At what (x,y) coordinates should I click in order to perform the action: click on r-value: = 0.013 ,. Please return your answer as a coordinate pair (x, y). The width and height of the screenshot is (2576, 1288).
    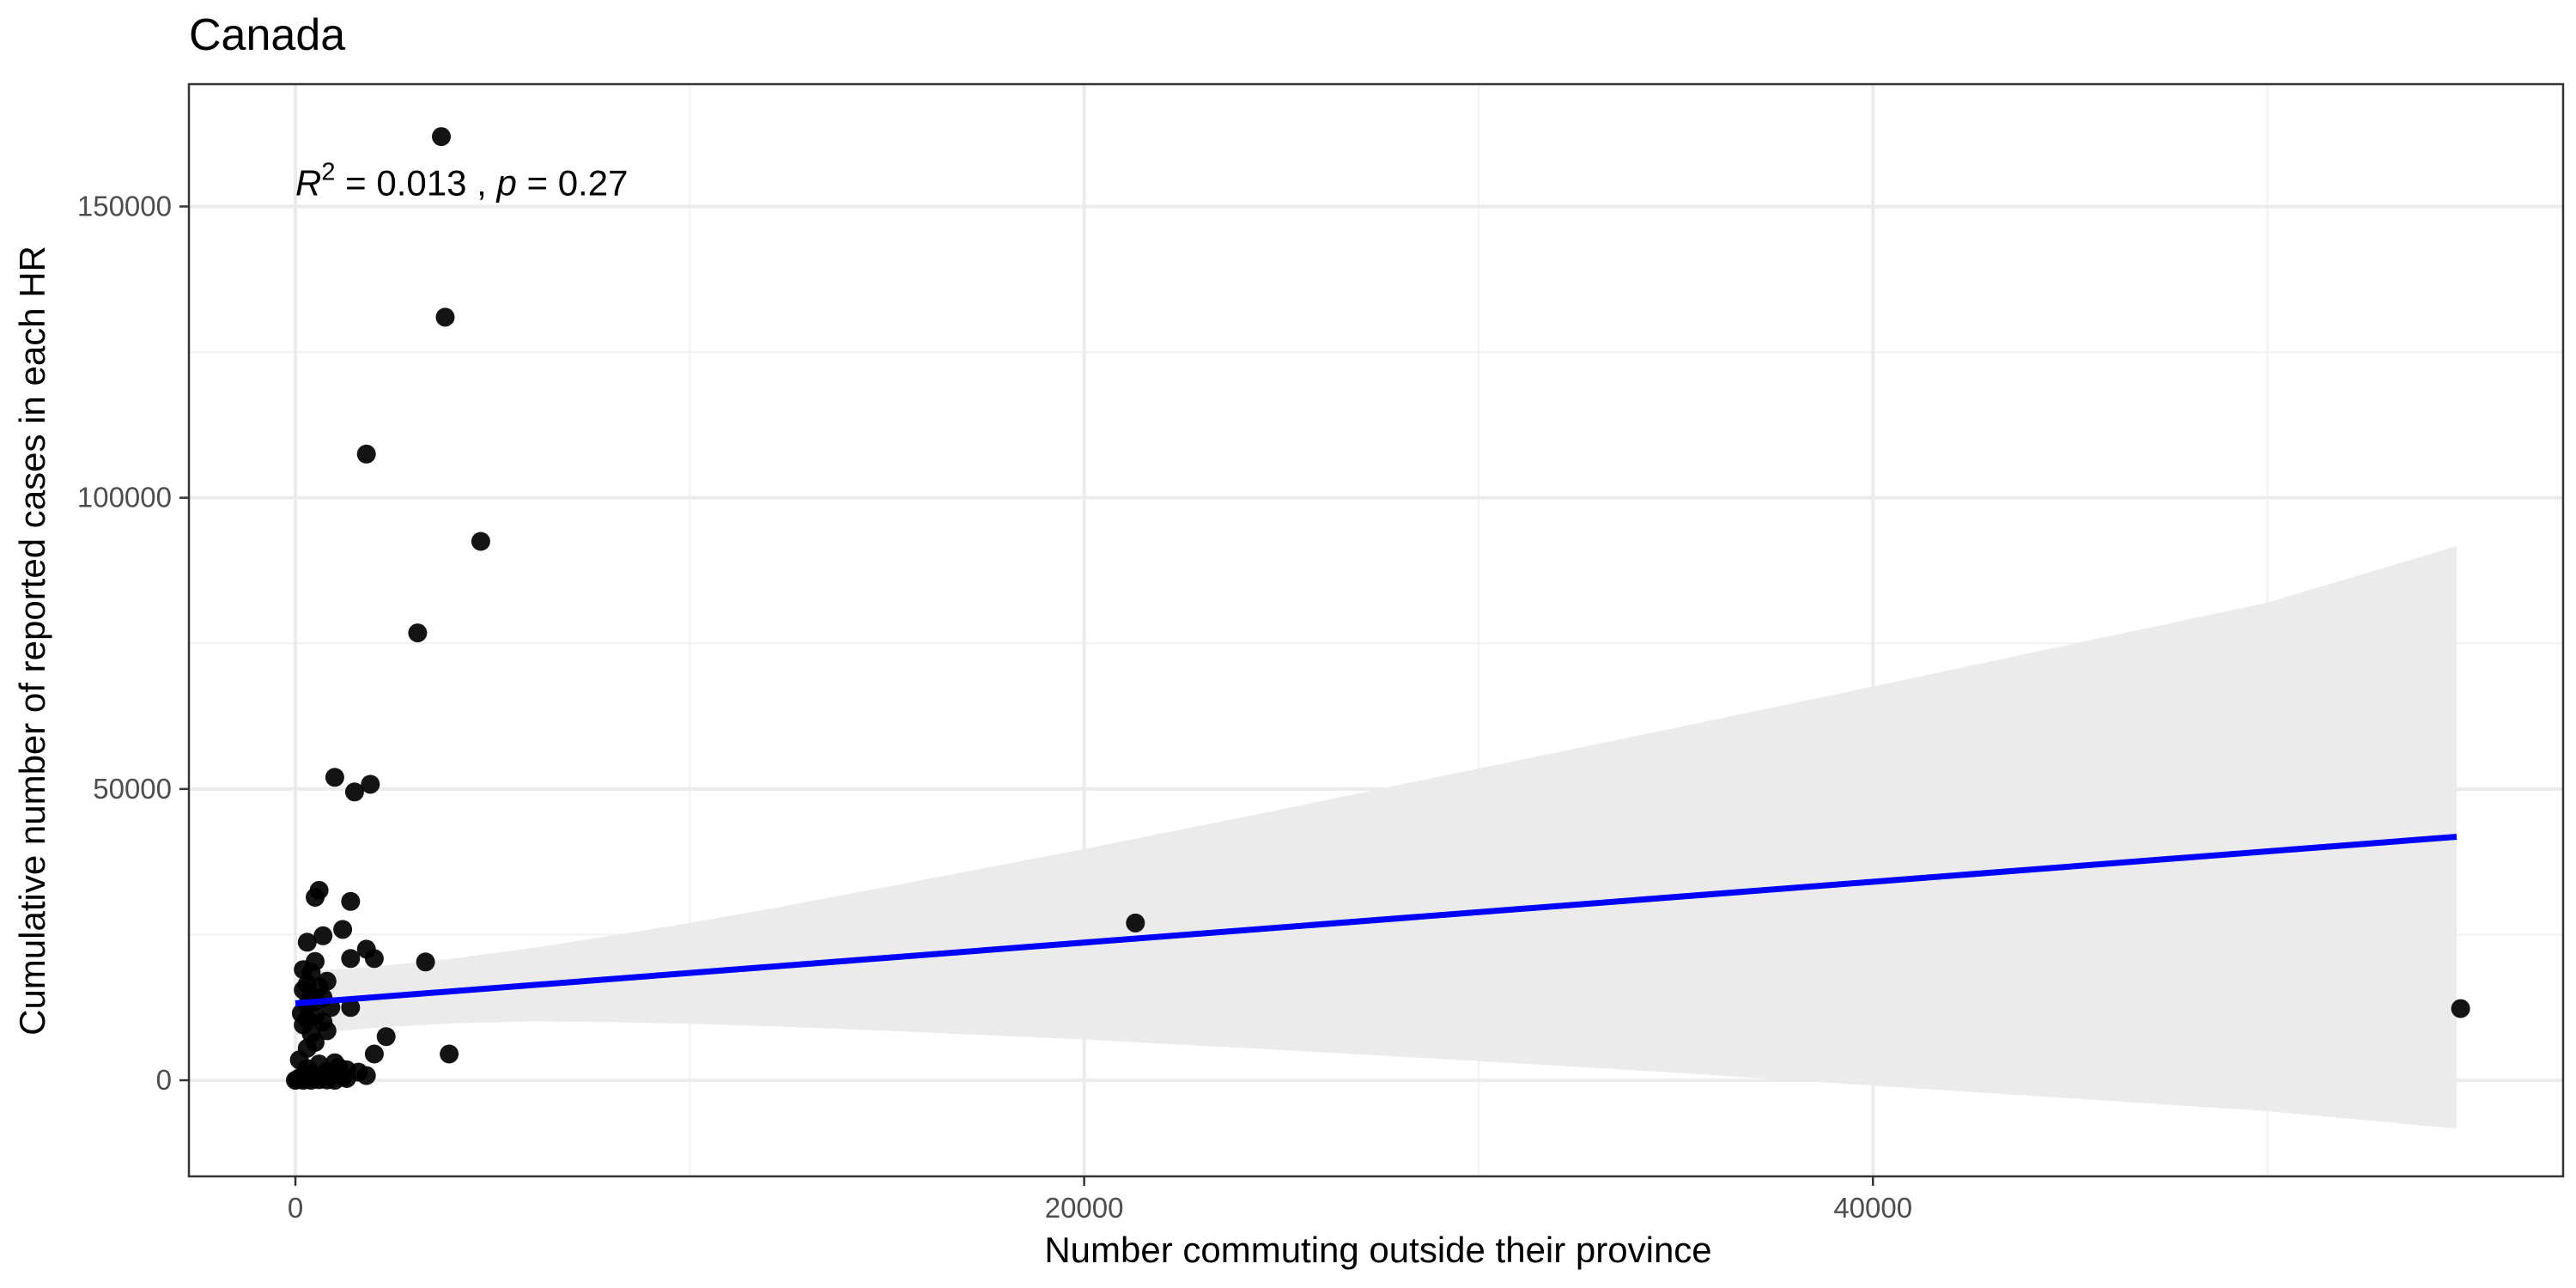
    Looking at the image, I should click on (415, 182).